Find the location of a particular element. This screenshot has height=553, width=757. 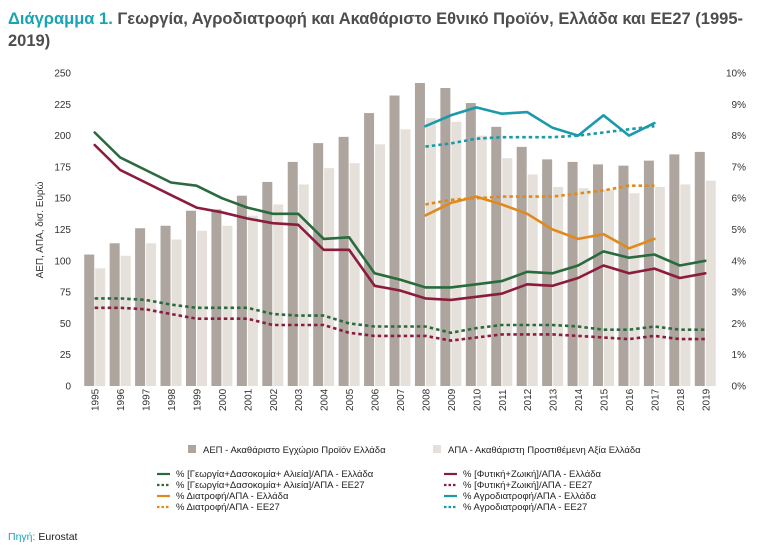

y2-tick-label: 10% is located at coordinates (736, 74).